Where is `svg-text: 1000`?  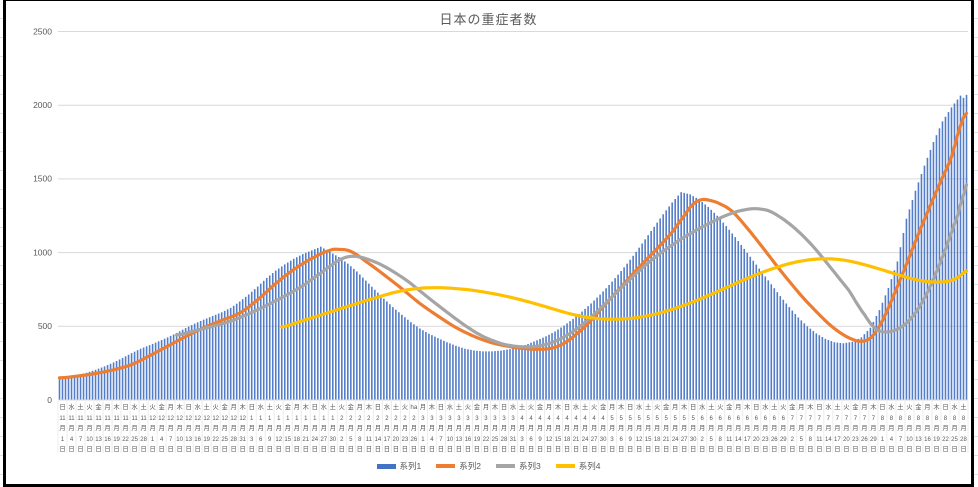 svg-text: 1000 is located at coordinates (42, 252).